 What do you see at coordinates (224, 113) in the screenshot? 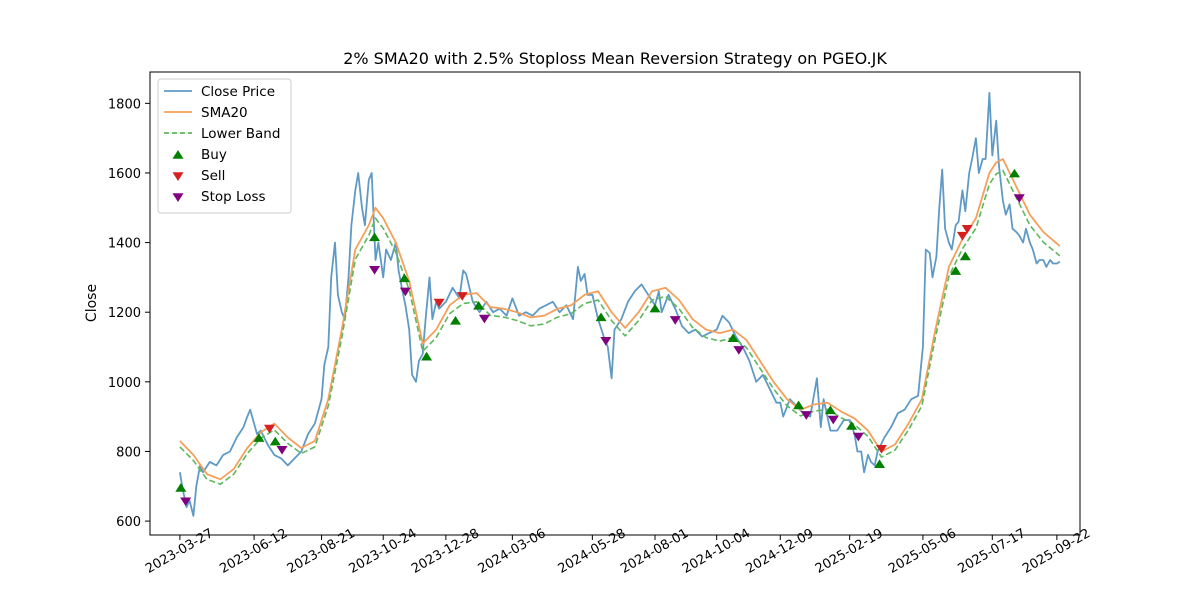
I see `legend-label-sma20: SMA20` at bounding box center [224, 113].